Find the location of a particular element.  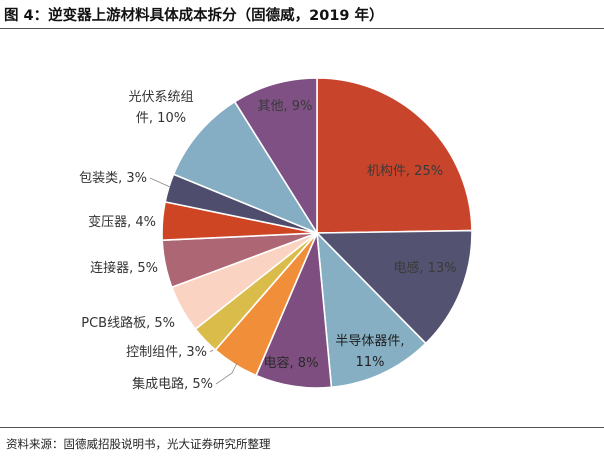

leader-lines is located at coordinates (193, 281).